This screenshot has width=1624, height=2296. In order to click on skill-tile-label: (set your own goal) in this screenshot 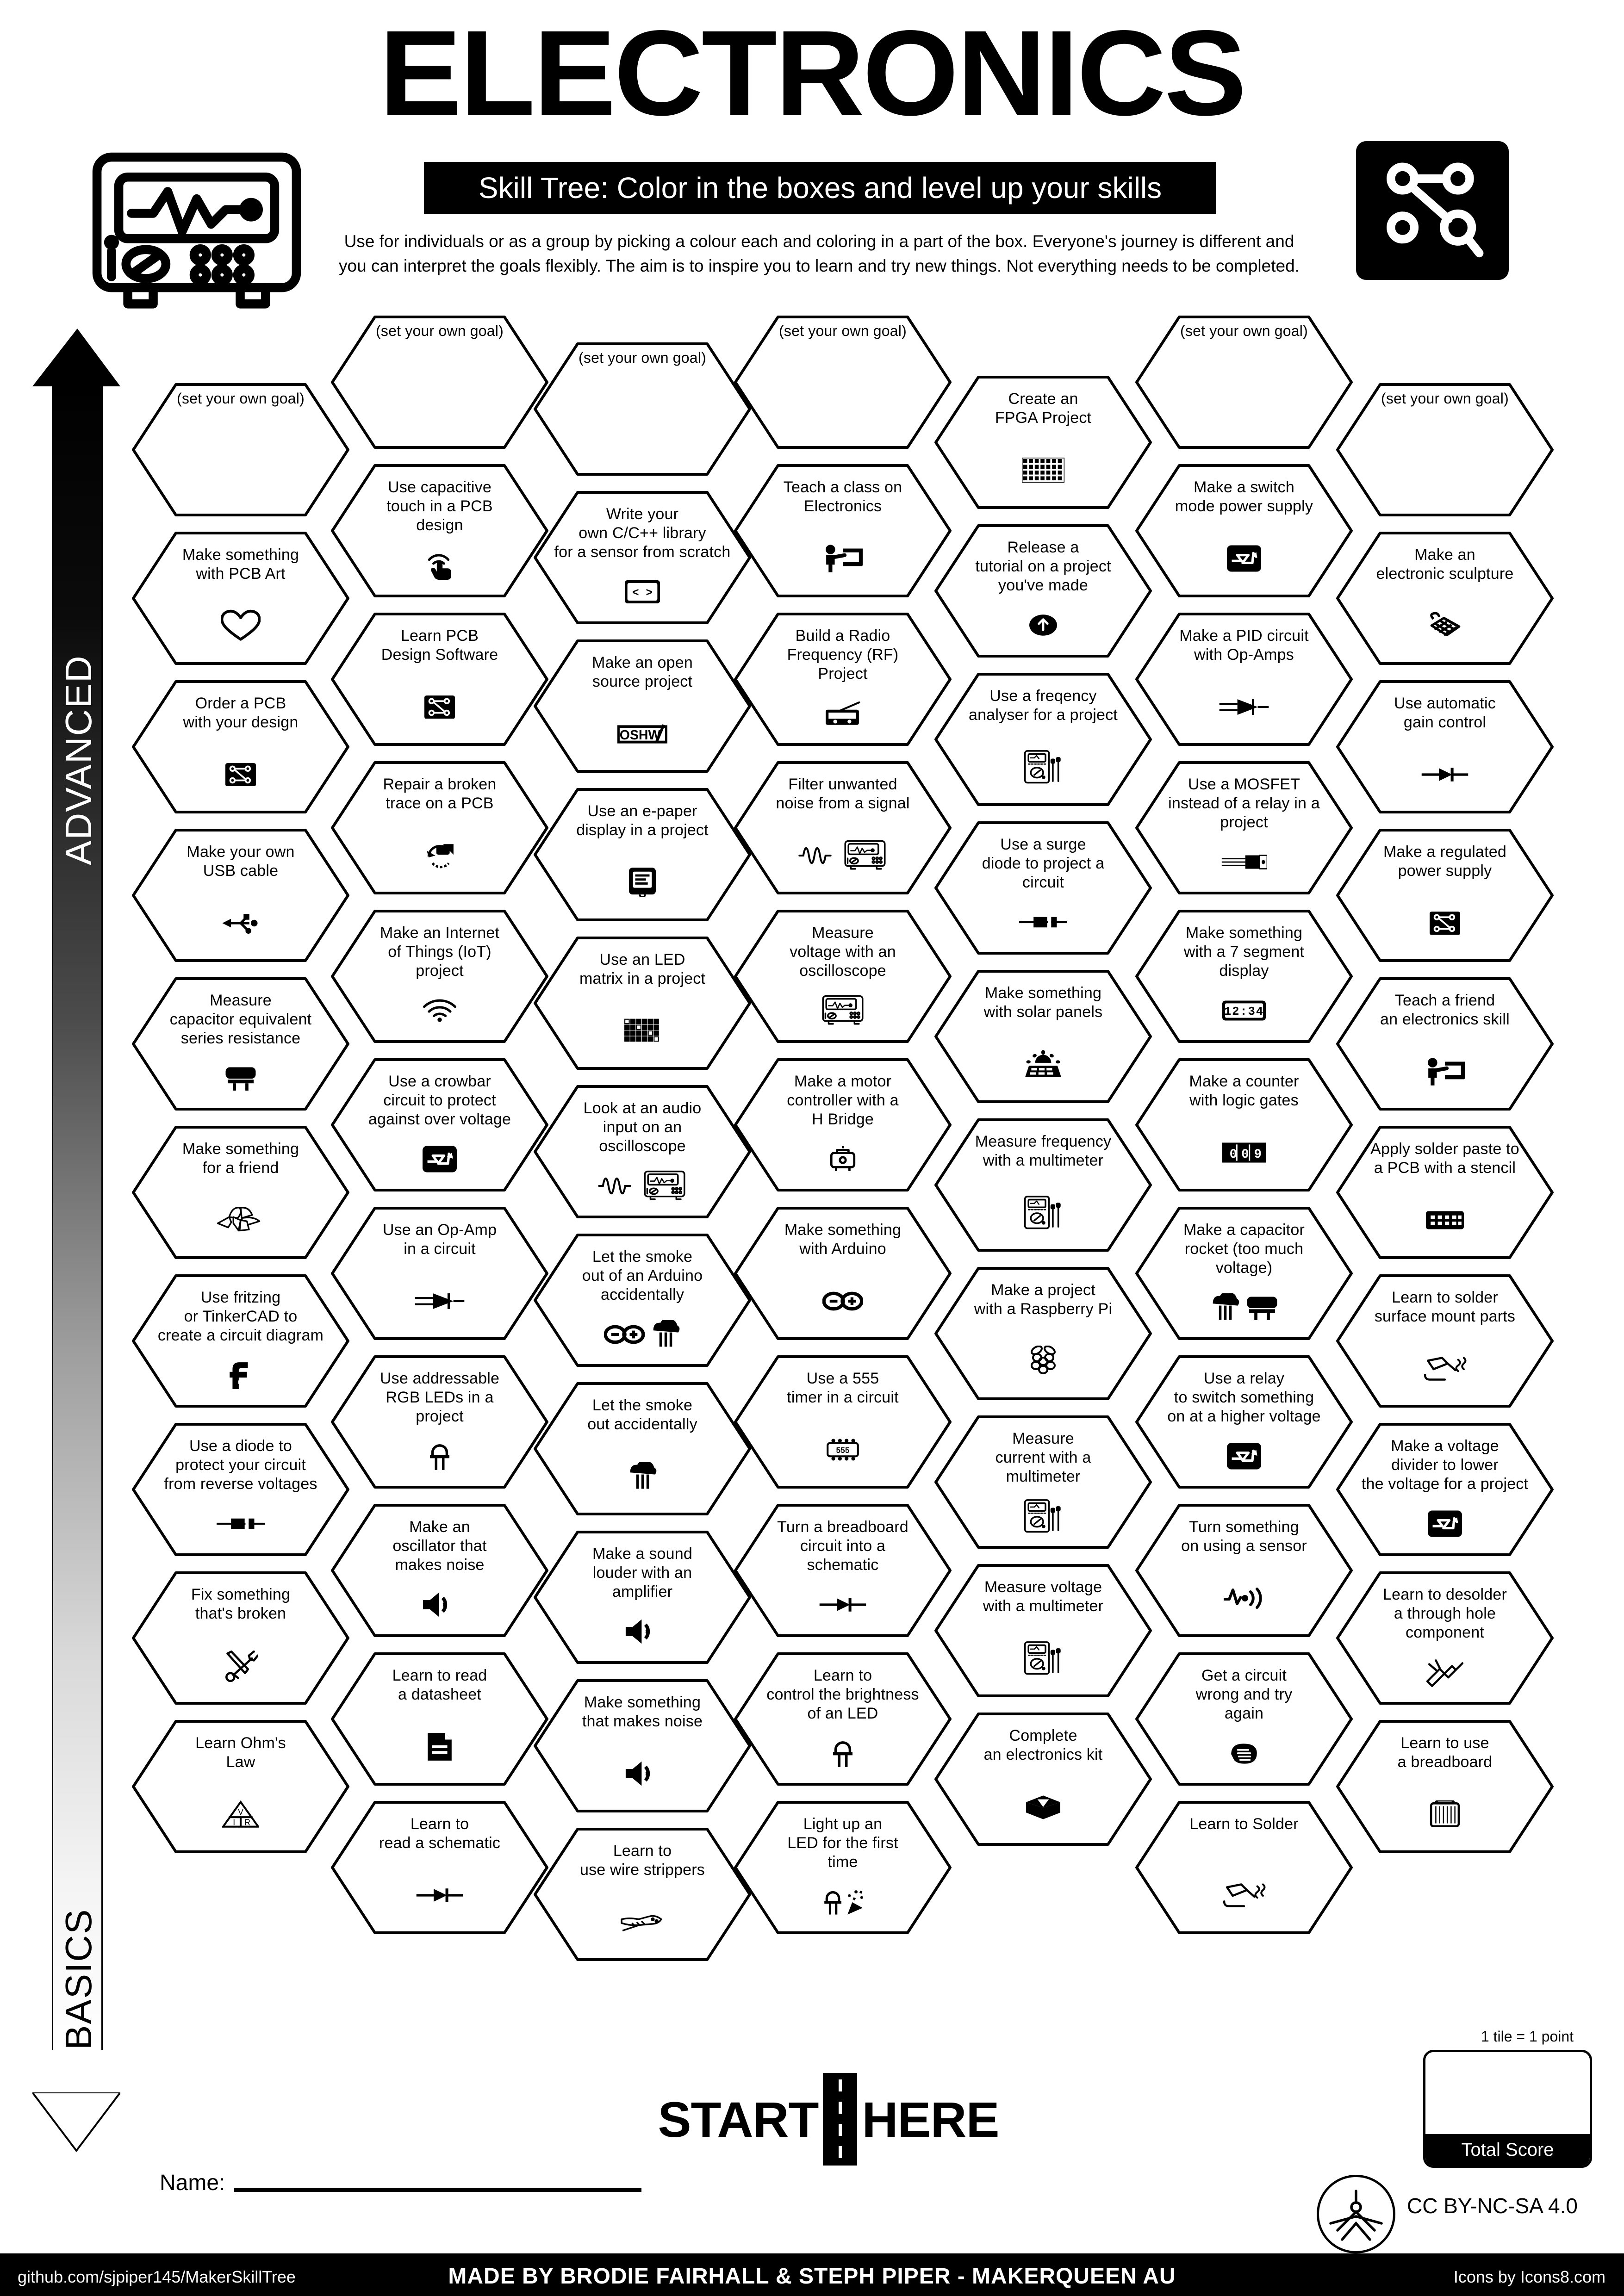, I will do `click(642, 358)`.